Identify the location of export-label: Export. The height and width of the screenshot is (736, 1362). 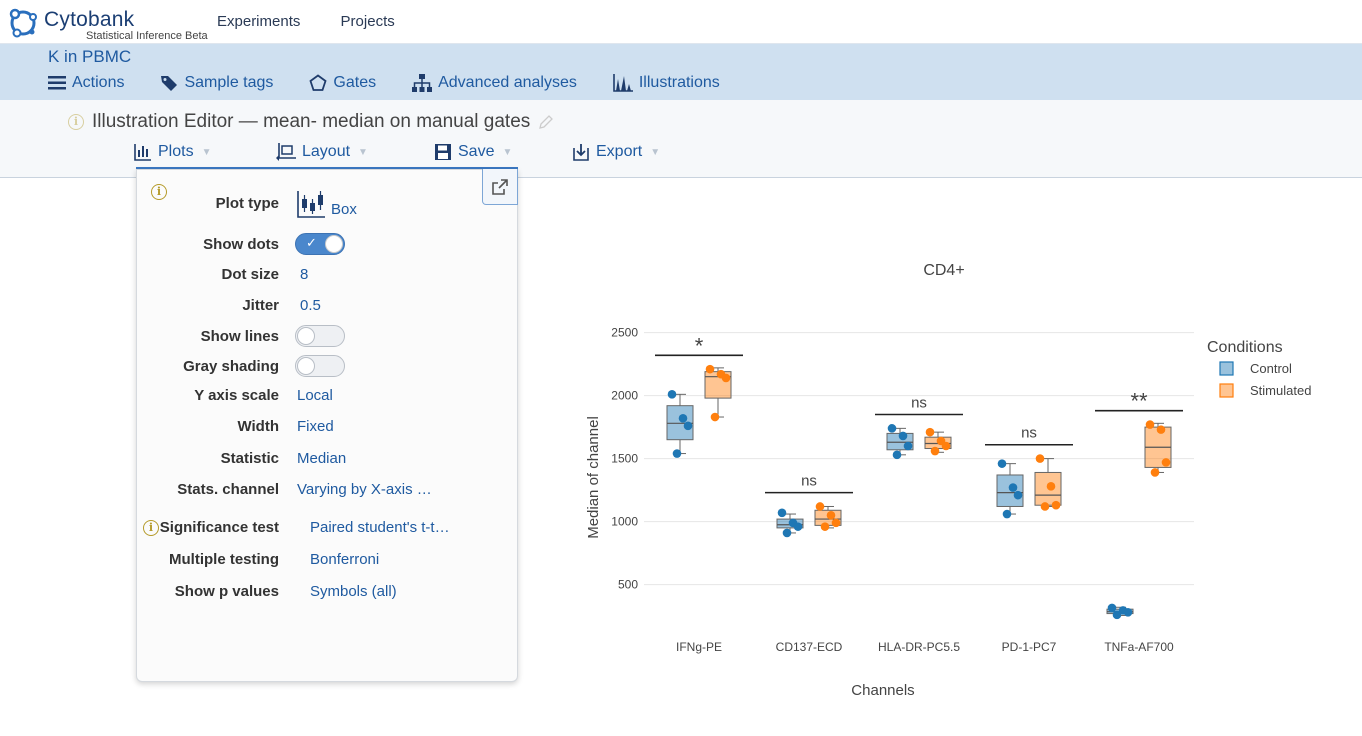
(619, 151).